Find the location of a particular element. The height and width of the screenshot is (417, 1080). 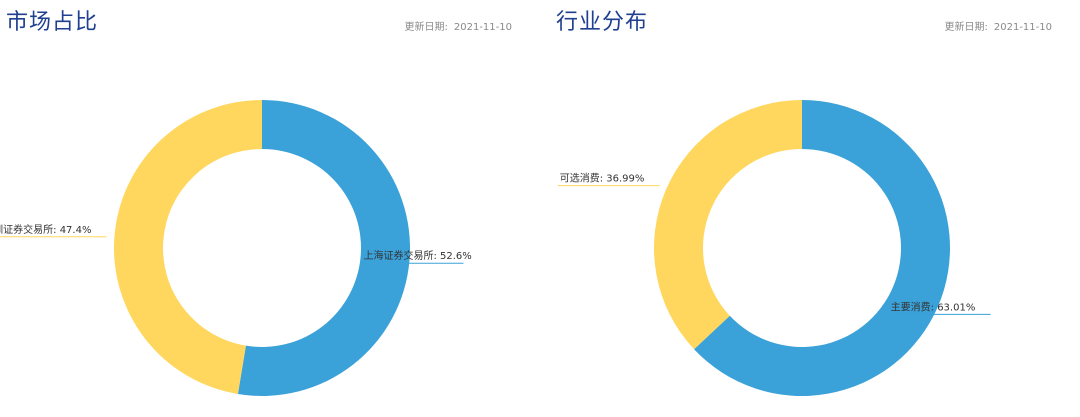

slice-label: 主要消费: 63.01% is located at coordinates (933, 306).